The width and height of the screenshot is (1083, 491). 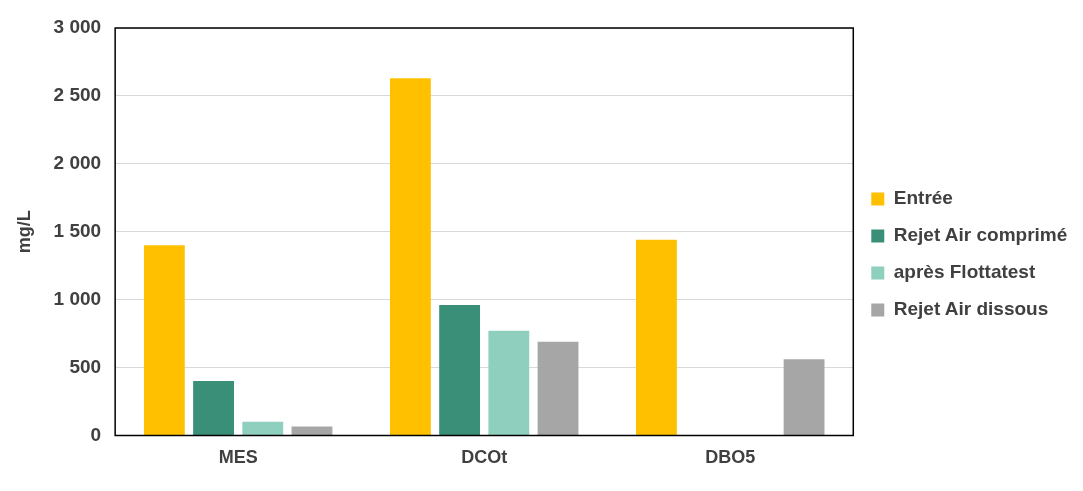 I want to click on legend-label: Rejet Air comprimé, so click(x=980, y=235).